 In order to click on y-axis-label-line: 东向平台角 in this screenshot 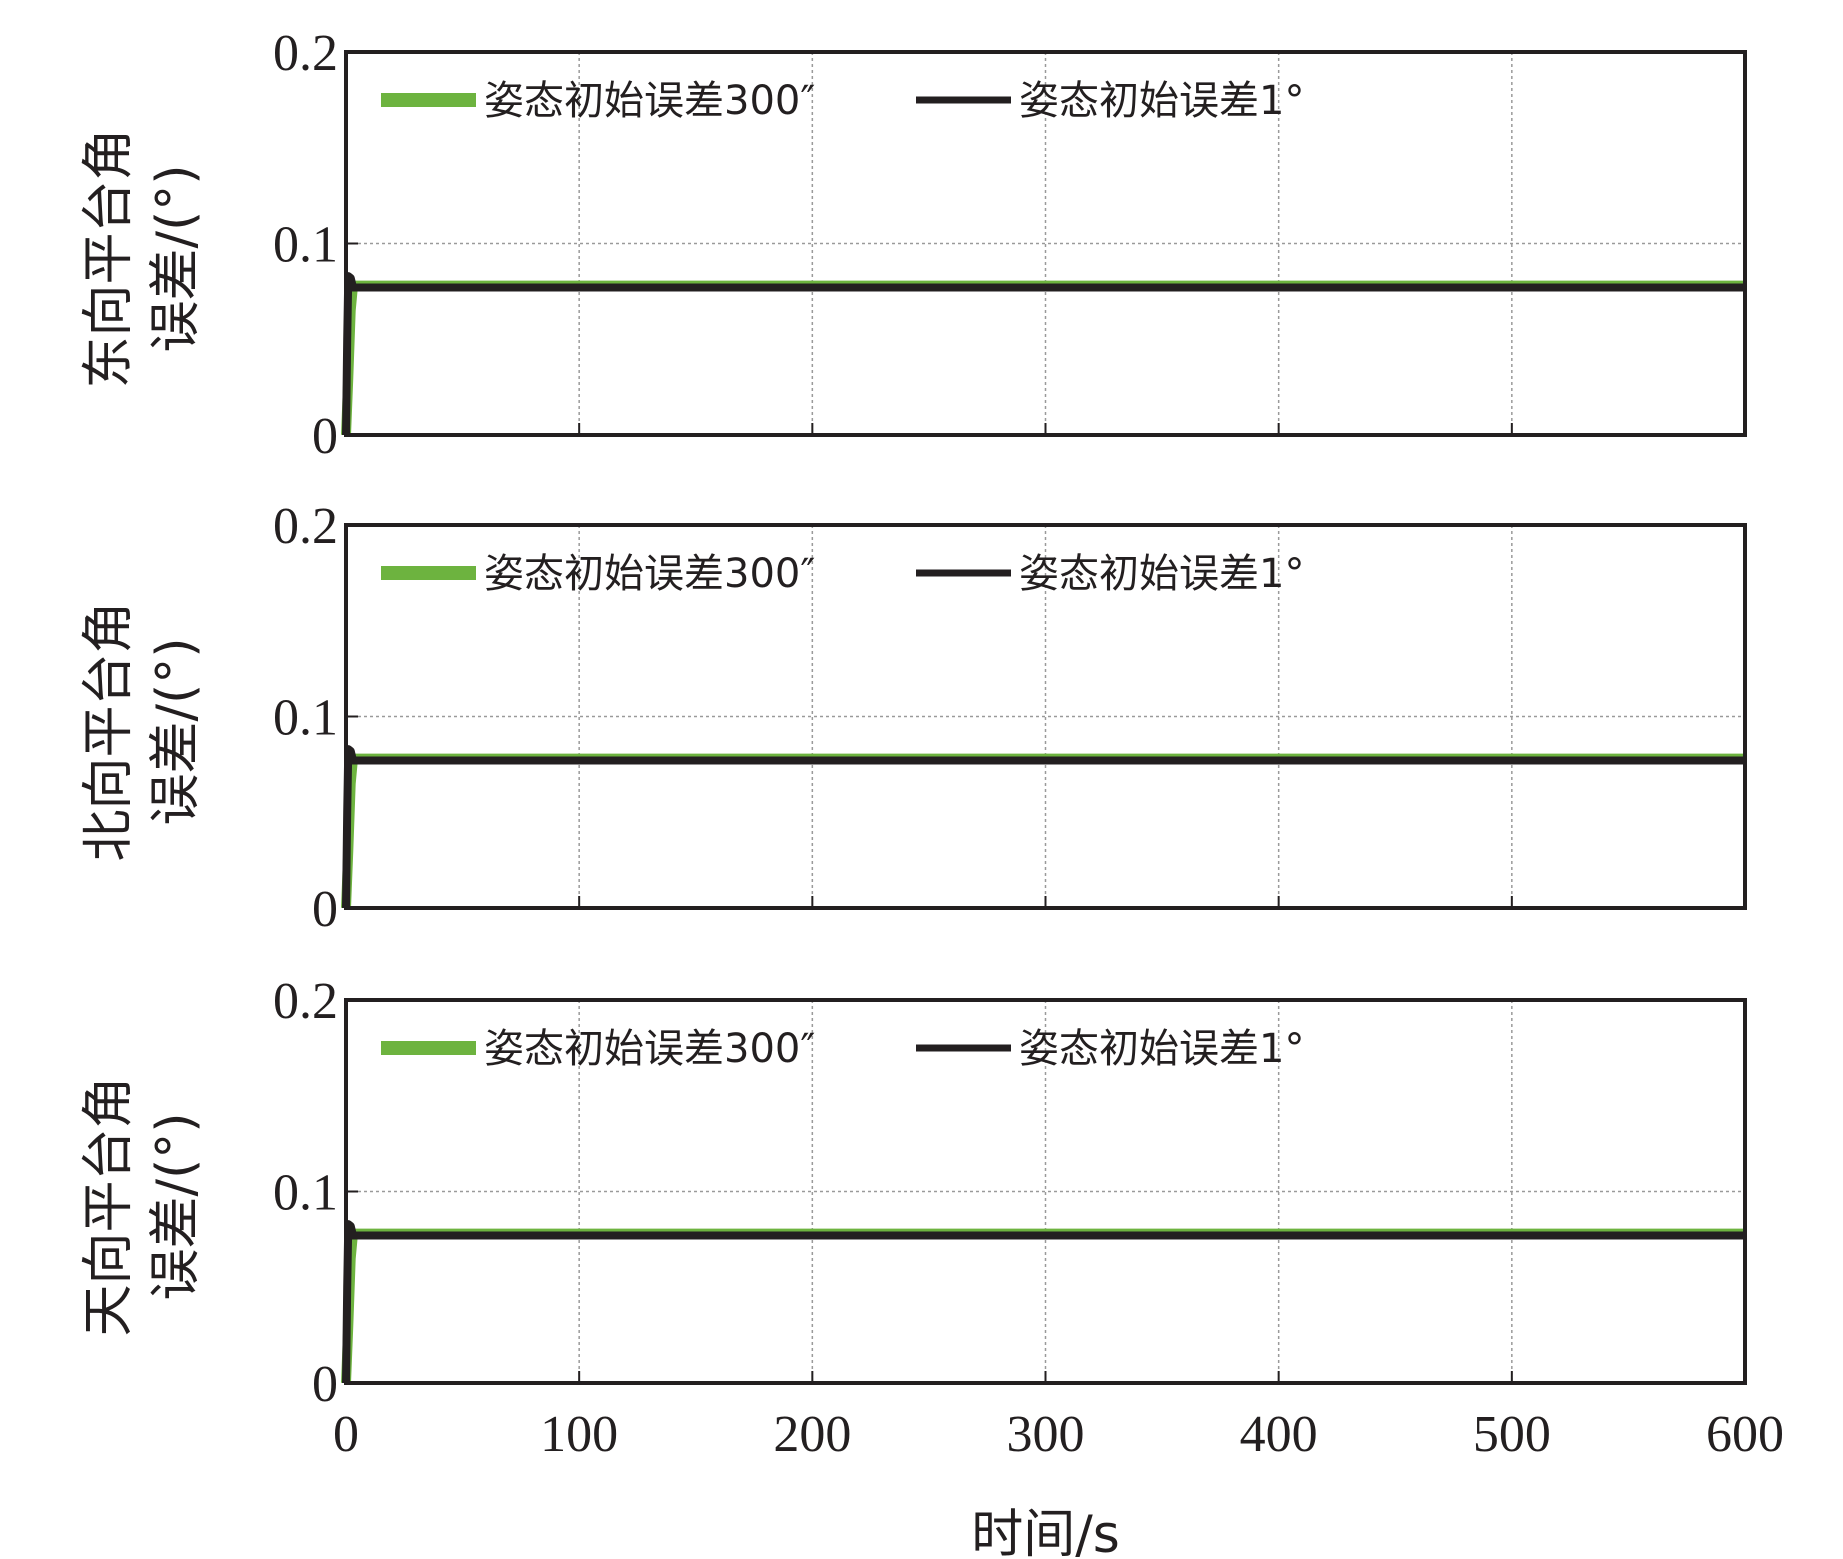, I will do `click(109, 258)`.